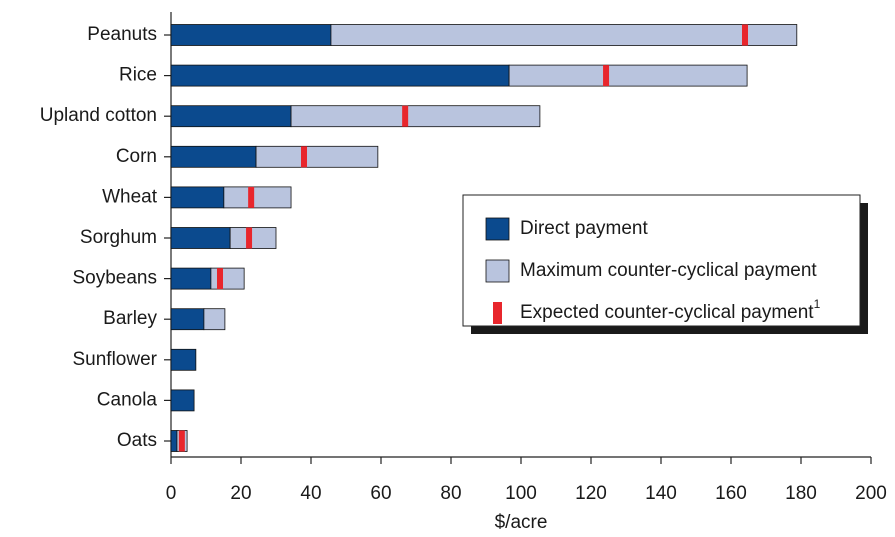 This screenshot has width=895, height=537. What do you see at coordinates (310, 493) in the screenshot?
I see `x-tick-label: 40` at bounding box center [310, 493].